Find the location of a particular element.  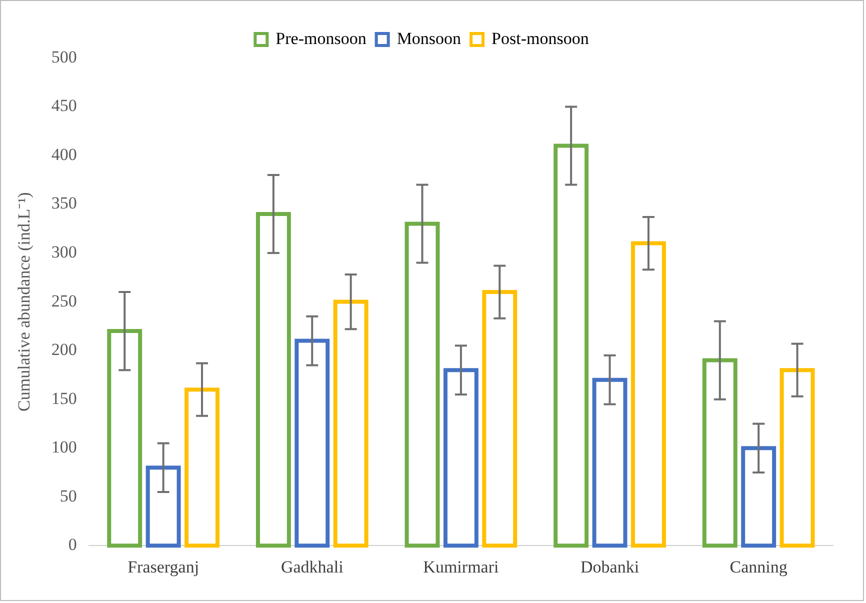

x-tick-label: Gadkhali is located at coordinates (312, 566).